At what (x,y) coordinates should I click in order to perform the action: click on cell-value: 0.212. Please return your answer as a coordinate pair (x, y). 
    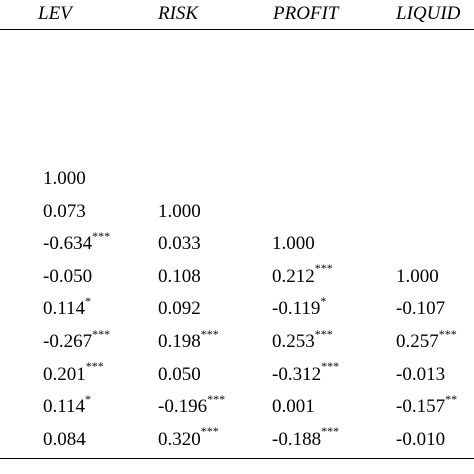
    Looking at the image, I should click on (293, 276).